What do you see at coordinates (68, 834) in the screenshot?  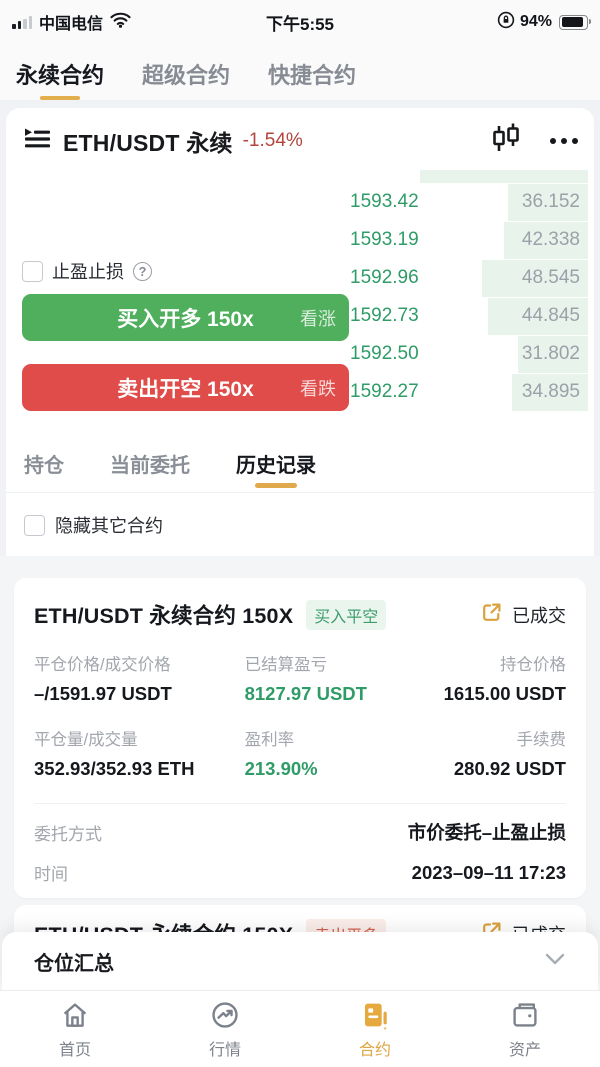 I see `meta-label: 委托方式` at bounding box center [68, 834].